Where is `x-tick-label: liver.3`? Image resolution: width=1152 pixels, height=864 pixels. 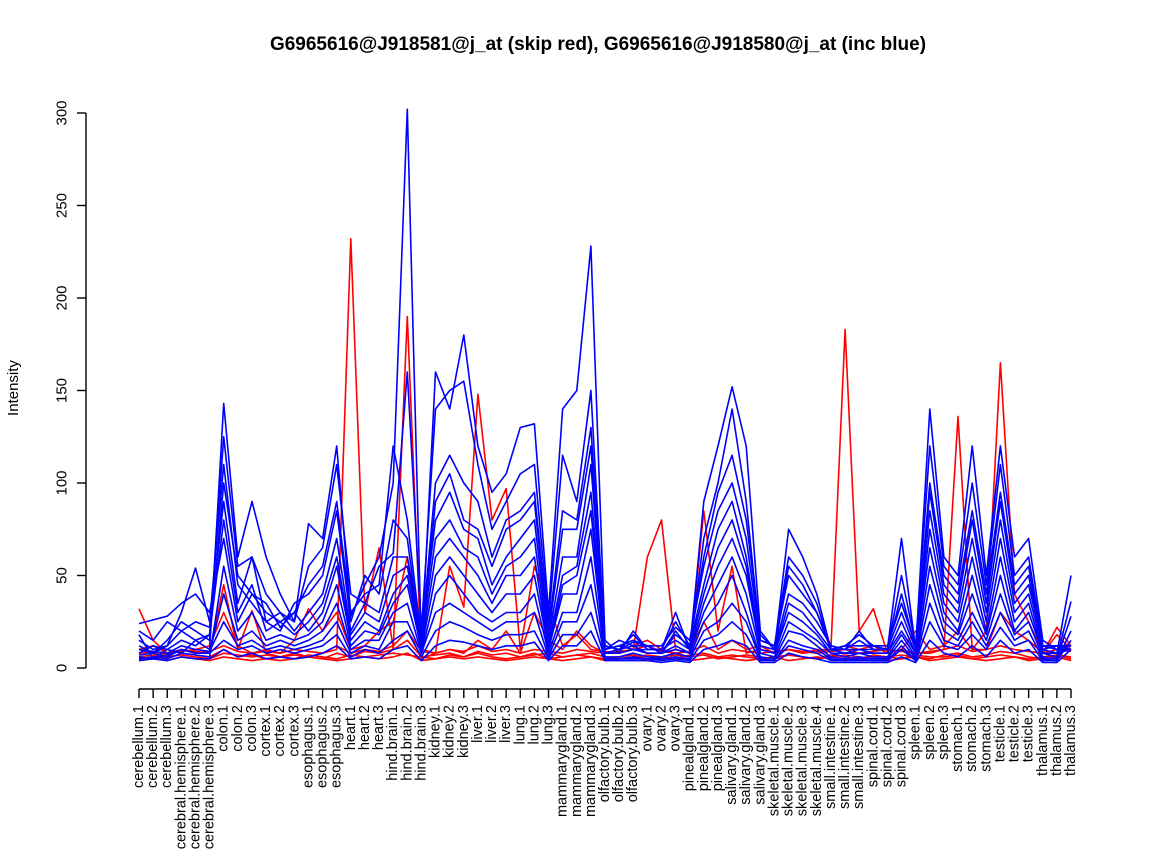 x-tick-label: liver.3 is located at coordinates (506, 724).